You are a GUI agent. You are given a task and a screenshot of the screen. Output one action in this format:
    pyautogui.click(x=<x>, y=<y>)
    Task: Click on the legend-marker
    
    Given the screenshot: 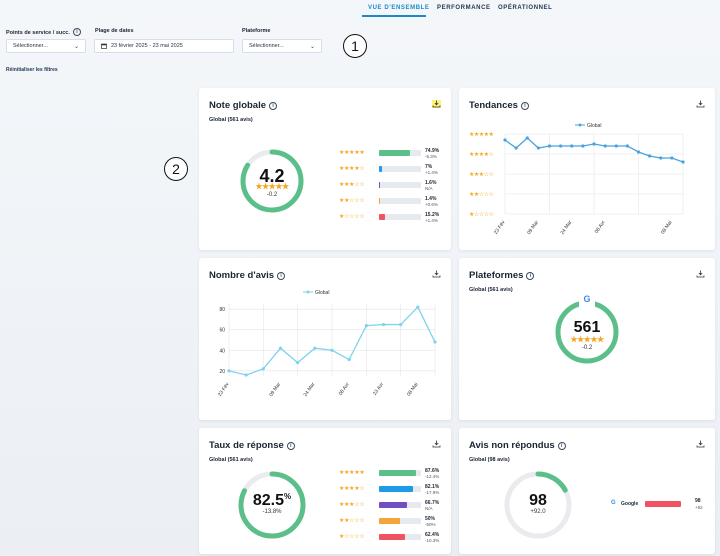 What is the action you would take?
    pyautogui.click(x=308, y=292)
    